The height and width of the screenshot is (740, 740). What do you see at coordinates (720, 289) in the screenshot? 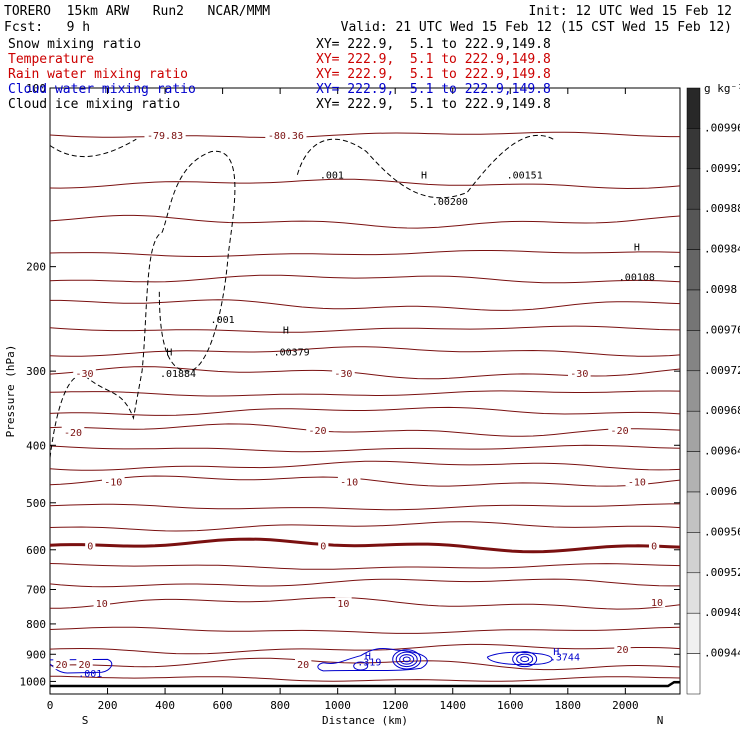
I see `colorbar-label: .0098` at bounding box center [720, 289].